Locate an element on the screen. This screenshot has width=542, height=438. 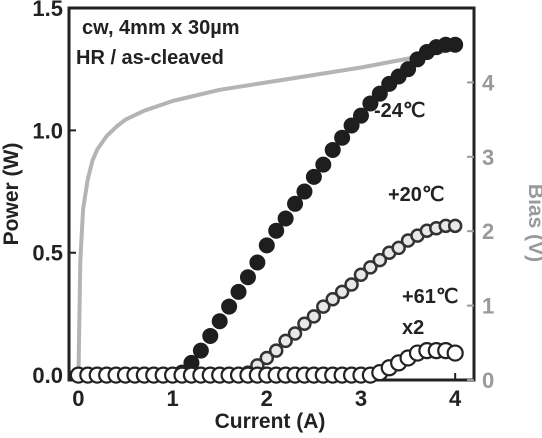
y2-tick-label: 3 is located at coordinates (488, 157).